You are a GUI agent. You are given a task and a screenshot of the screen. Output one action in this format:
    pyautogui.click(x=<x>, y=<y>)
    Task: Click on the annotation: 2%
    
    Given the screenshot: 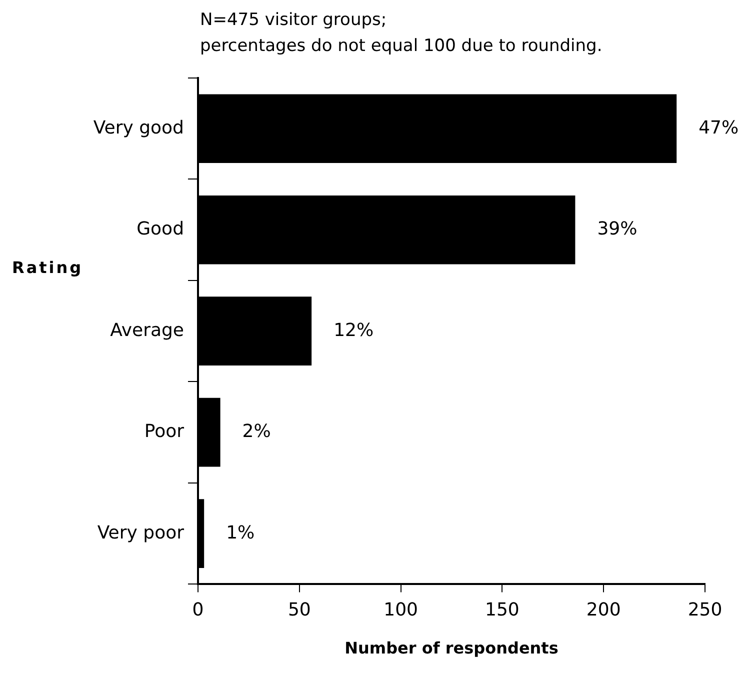 What is the action you would take?
    pyautogui.click(x=256, y=431)
    